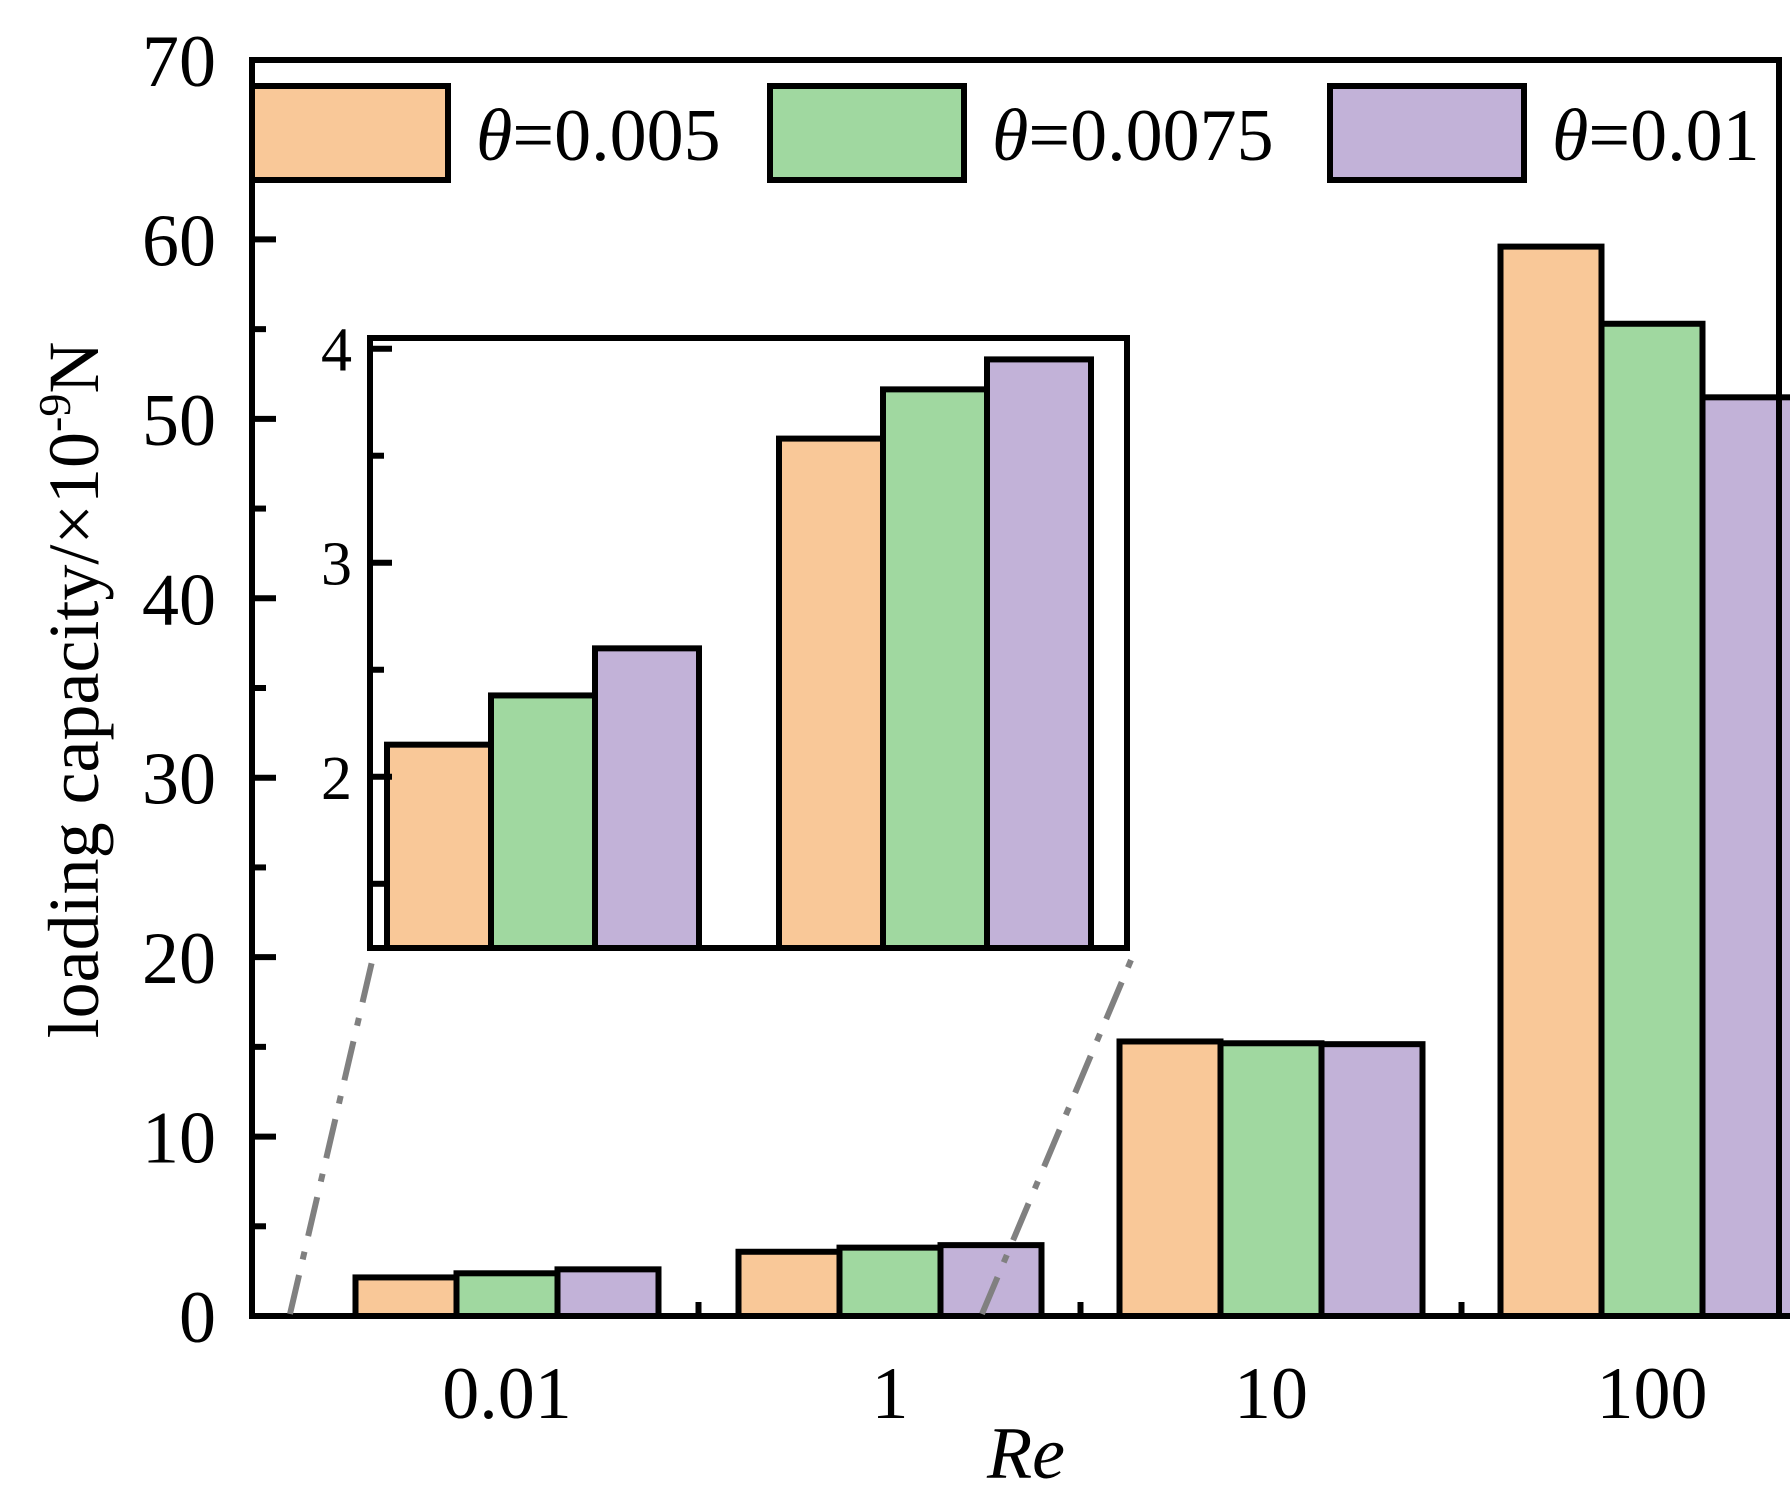 This screenshot has height=1493, width=1790. Describe the element at coordinates (608, 1292) in the screenshot. I see `bar-0.01-series-3` at that location.